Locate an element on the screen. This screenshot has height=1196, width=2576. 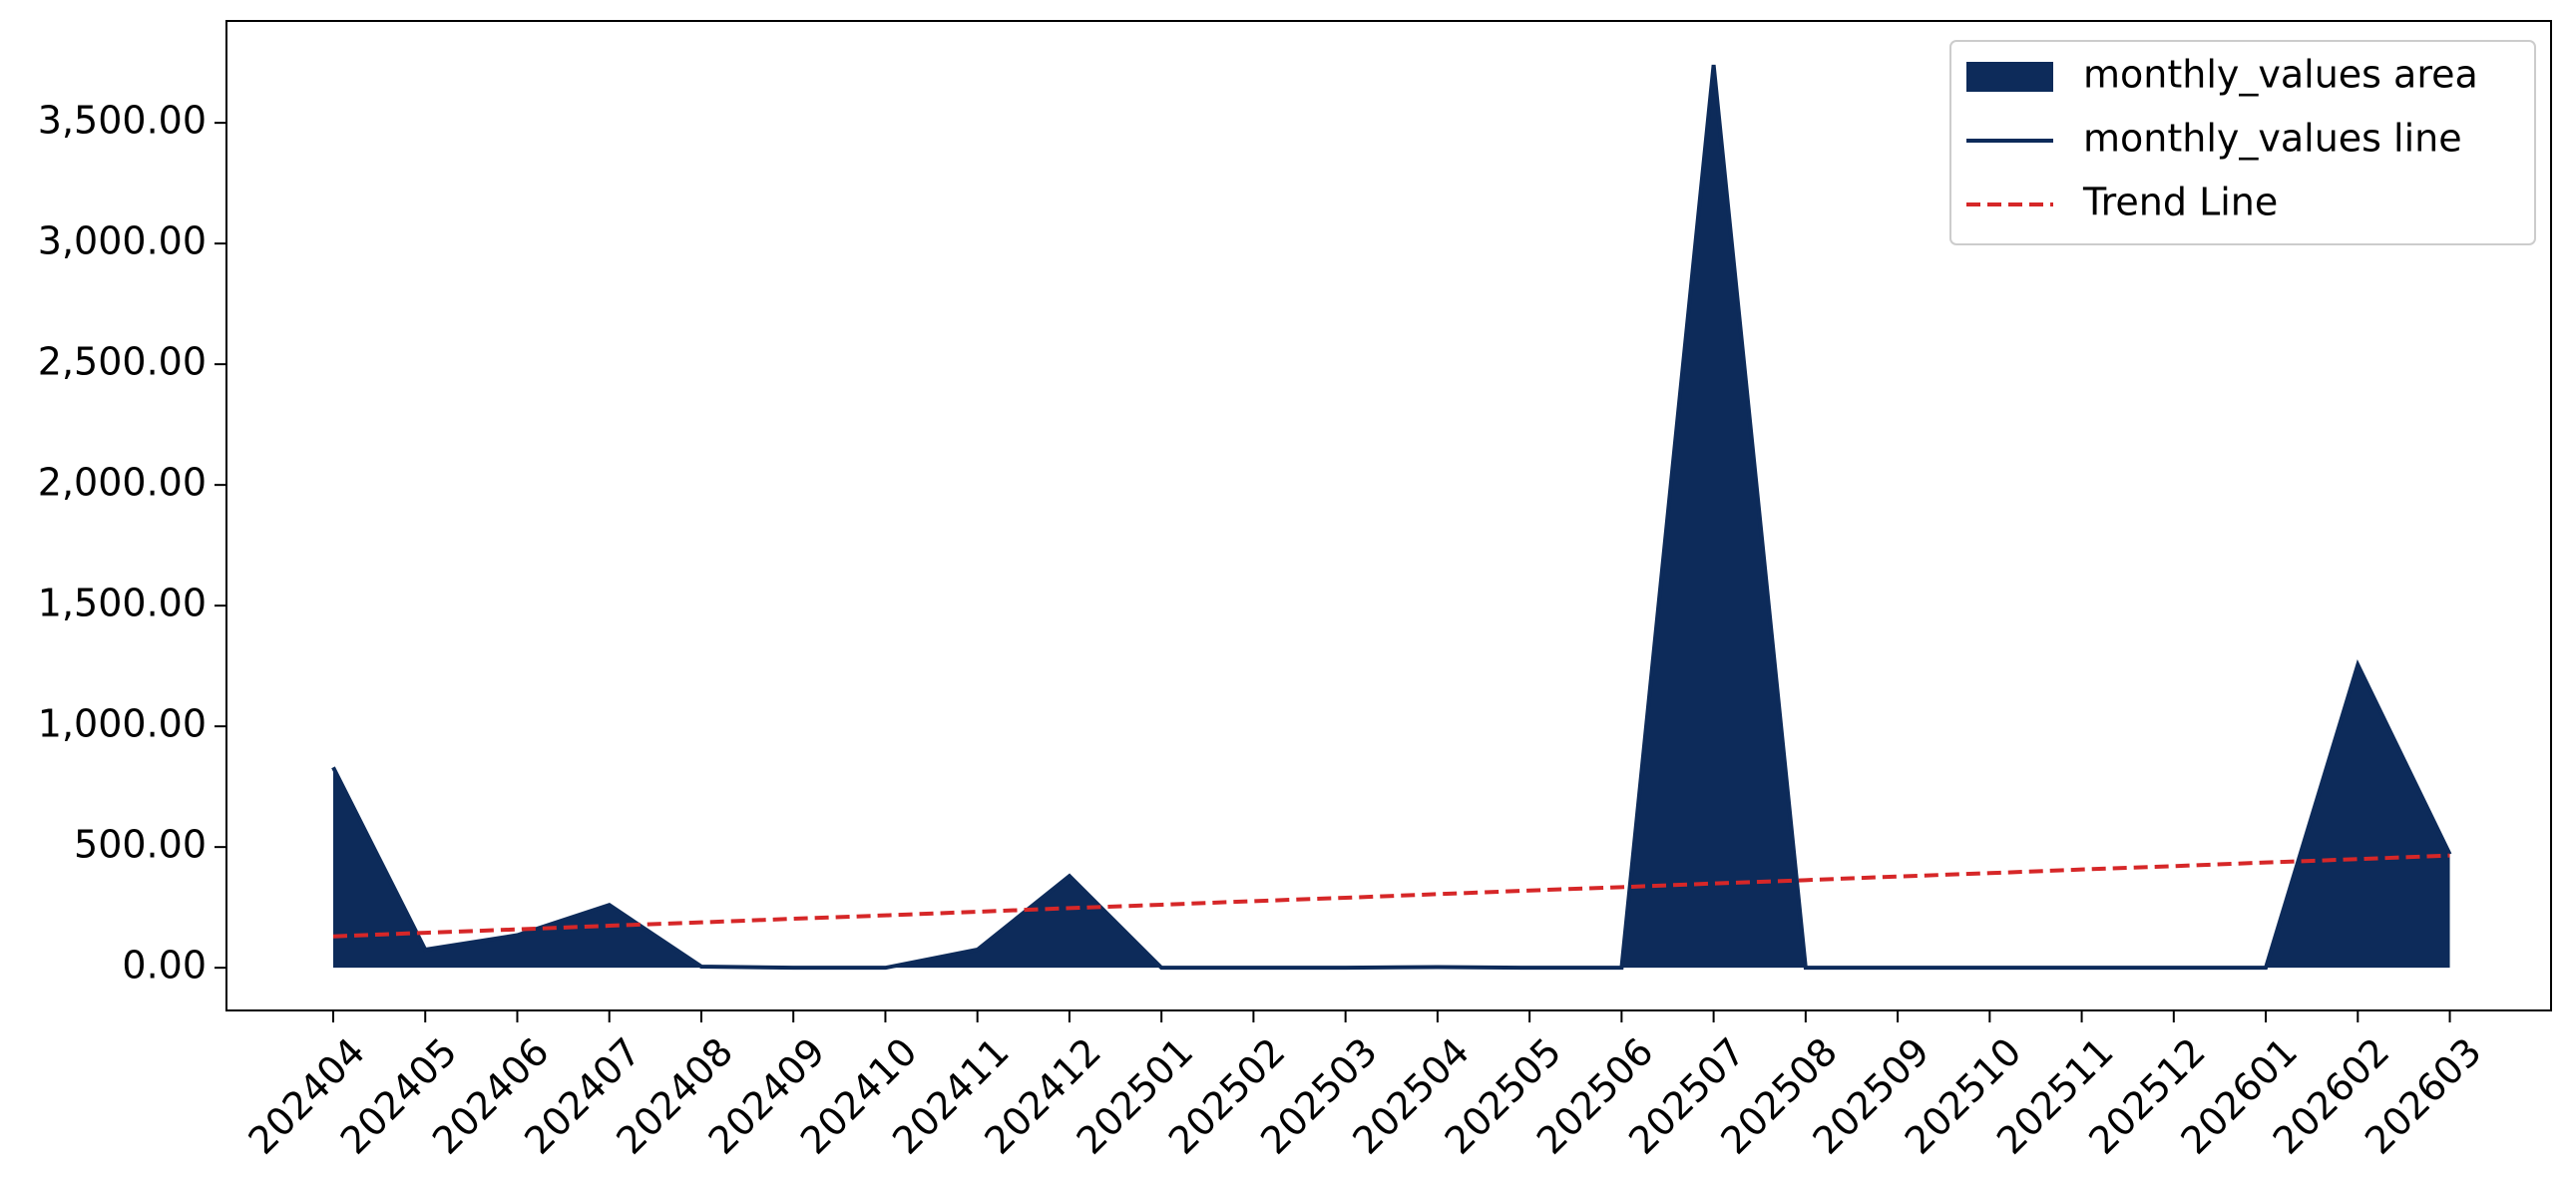
y-tick-label: 1,000.00 is located at coordinates (122, 724).